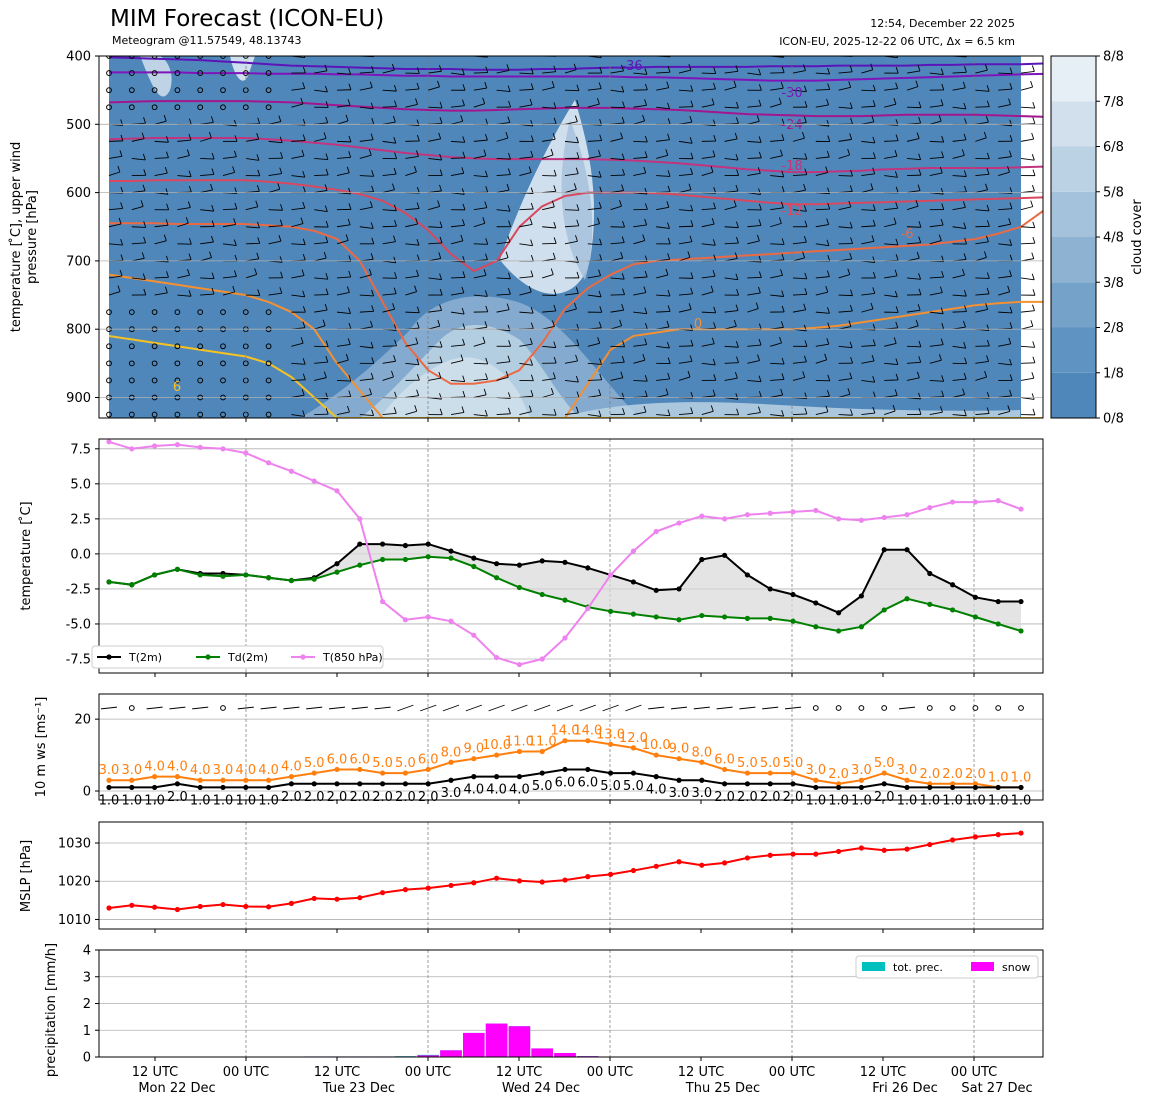  What do you see at coordinates (942, 23) in the screenshot?
I see `issue-time: 12:54, December 22 2025` at bounding box center [942, 23].